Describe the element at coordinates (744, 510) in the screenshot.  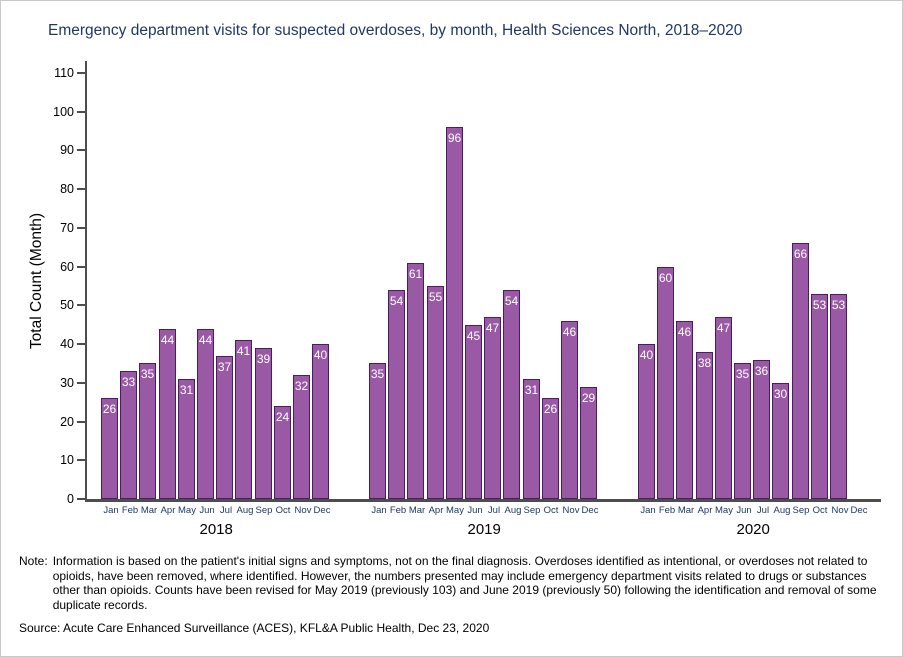
I see `x-tick-label-2020-Jun: Jun` at that location.